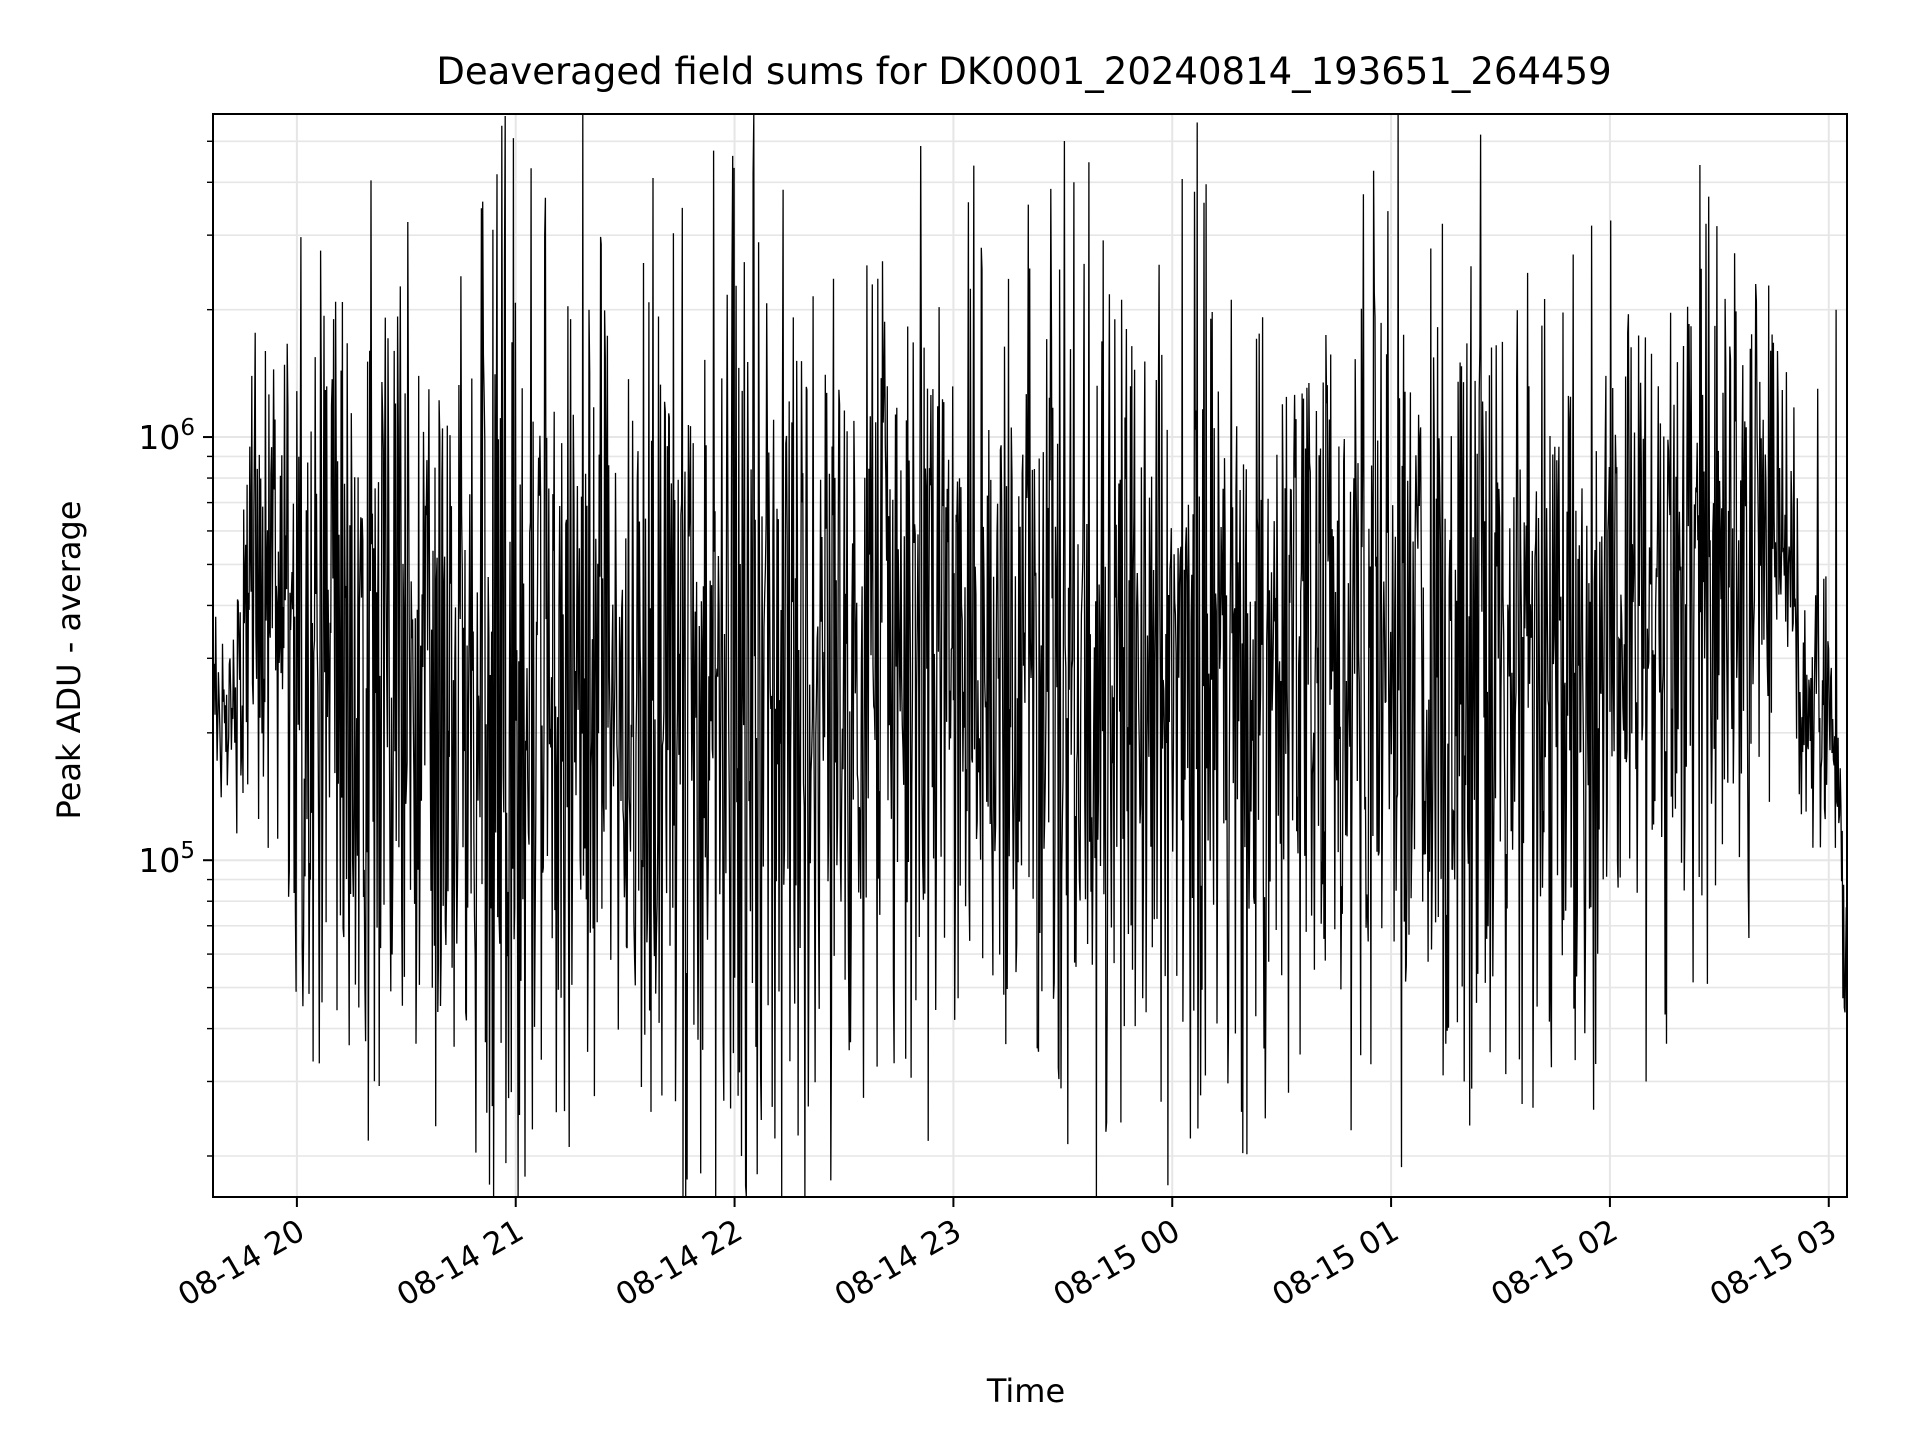  I want to click on x-axis-label: Time, so click(1025, 1391).